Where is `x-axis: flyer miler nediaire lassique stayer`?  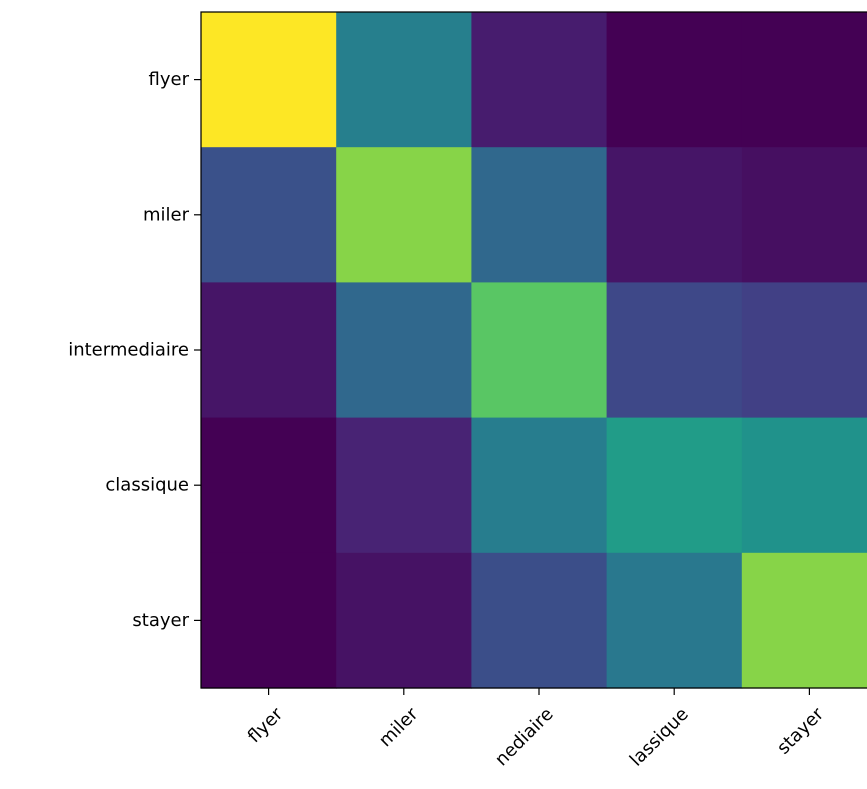 x-axis: flyer miler nediaire lassique stayer is located at coordinates (536, 729).